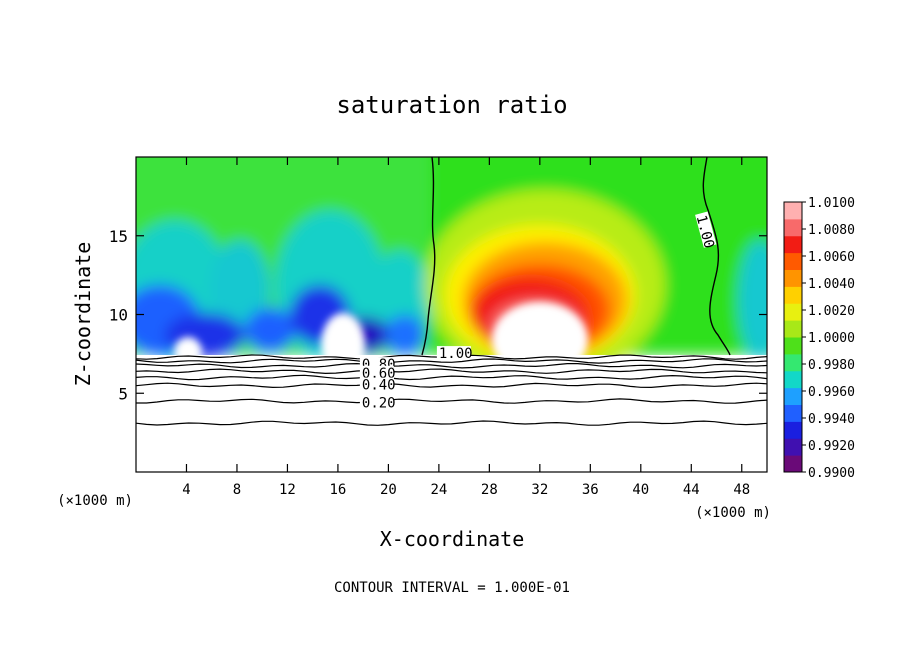  I want to click on x-tick-label: 40, so click(640, 490).